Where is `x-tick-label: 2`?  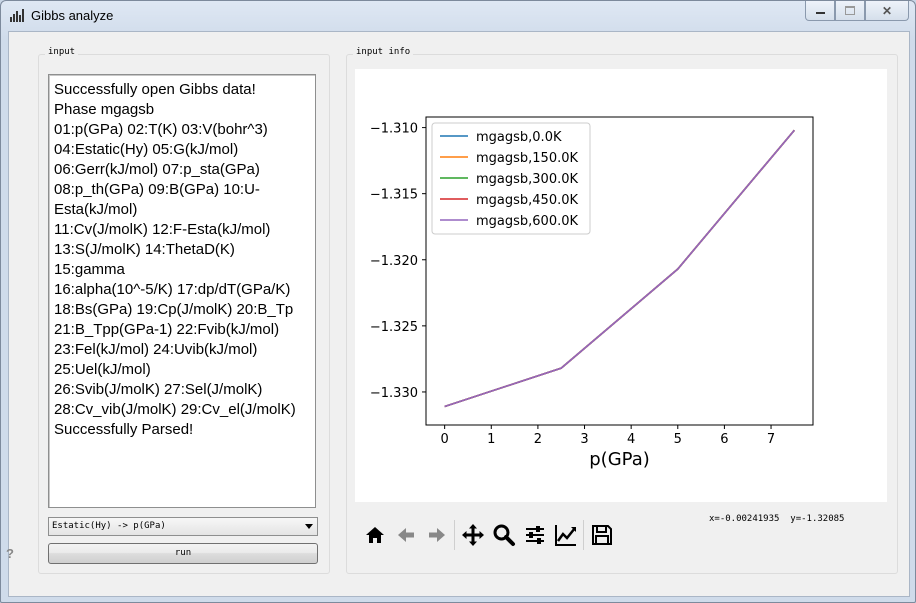 x-tick-label: 2 is located at coordinates (538, 439).